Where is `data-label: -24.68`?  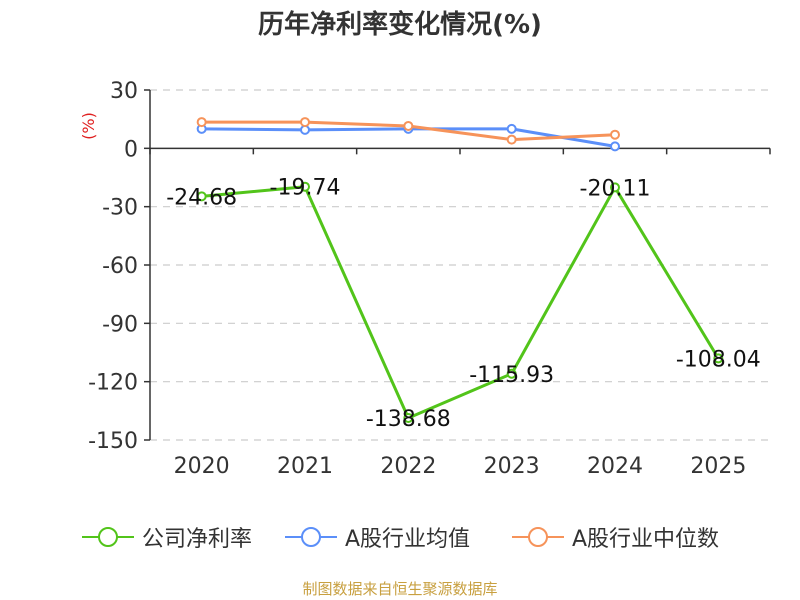
data-label: -24.68 is located at coordinates (201, 197).